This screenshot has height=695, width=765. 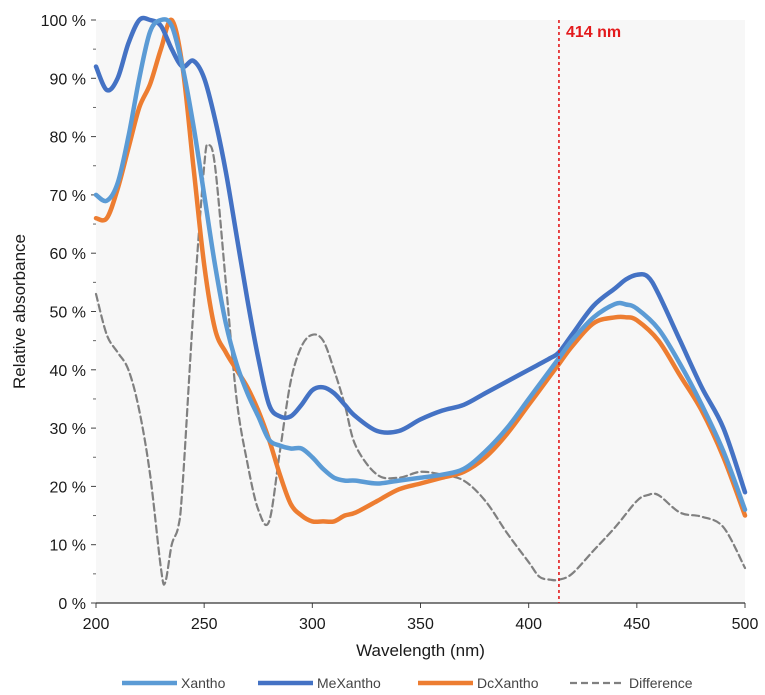 I want to click on x-tick-label: 400, so click(x=528, y=624).